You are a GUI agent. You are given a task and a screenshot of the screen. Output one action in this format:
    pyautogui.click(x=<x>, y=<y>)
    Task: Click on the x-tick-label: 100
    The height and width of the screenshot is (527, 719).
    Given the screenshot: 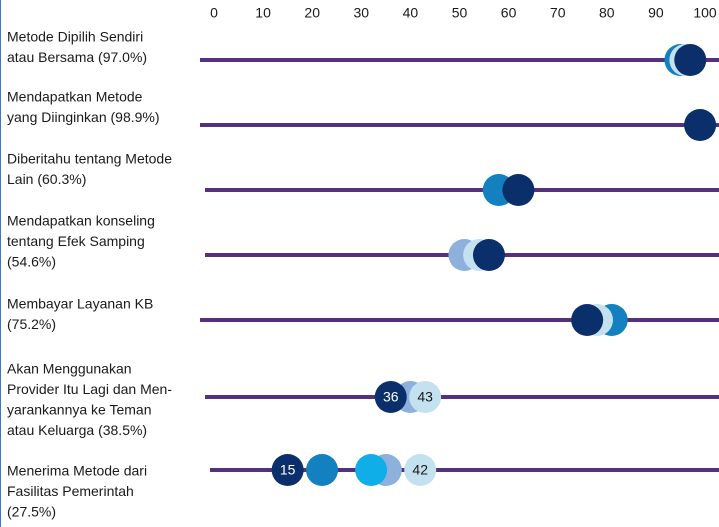 What is the action you would take?
    pyautogui.click(x=705, y=13)
    